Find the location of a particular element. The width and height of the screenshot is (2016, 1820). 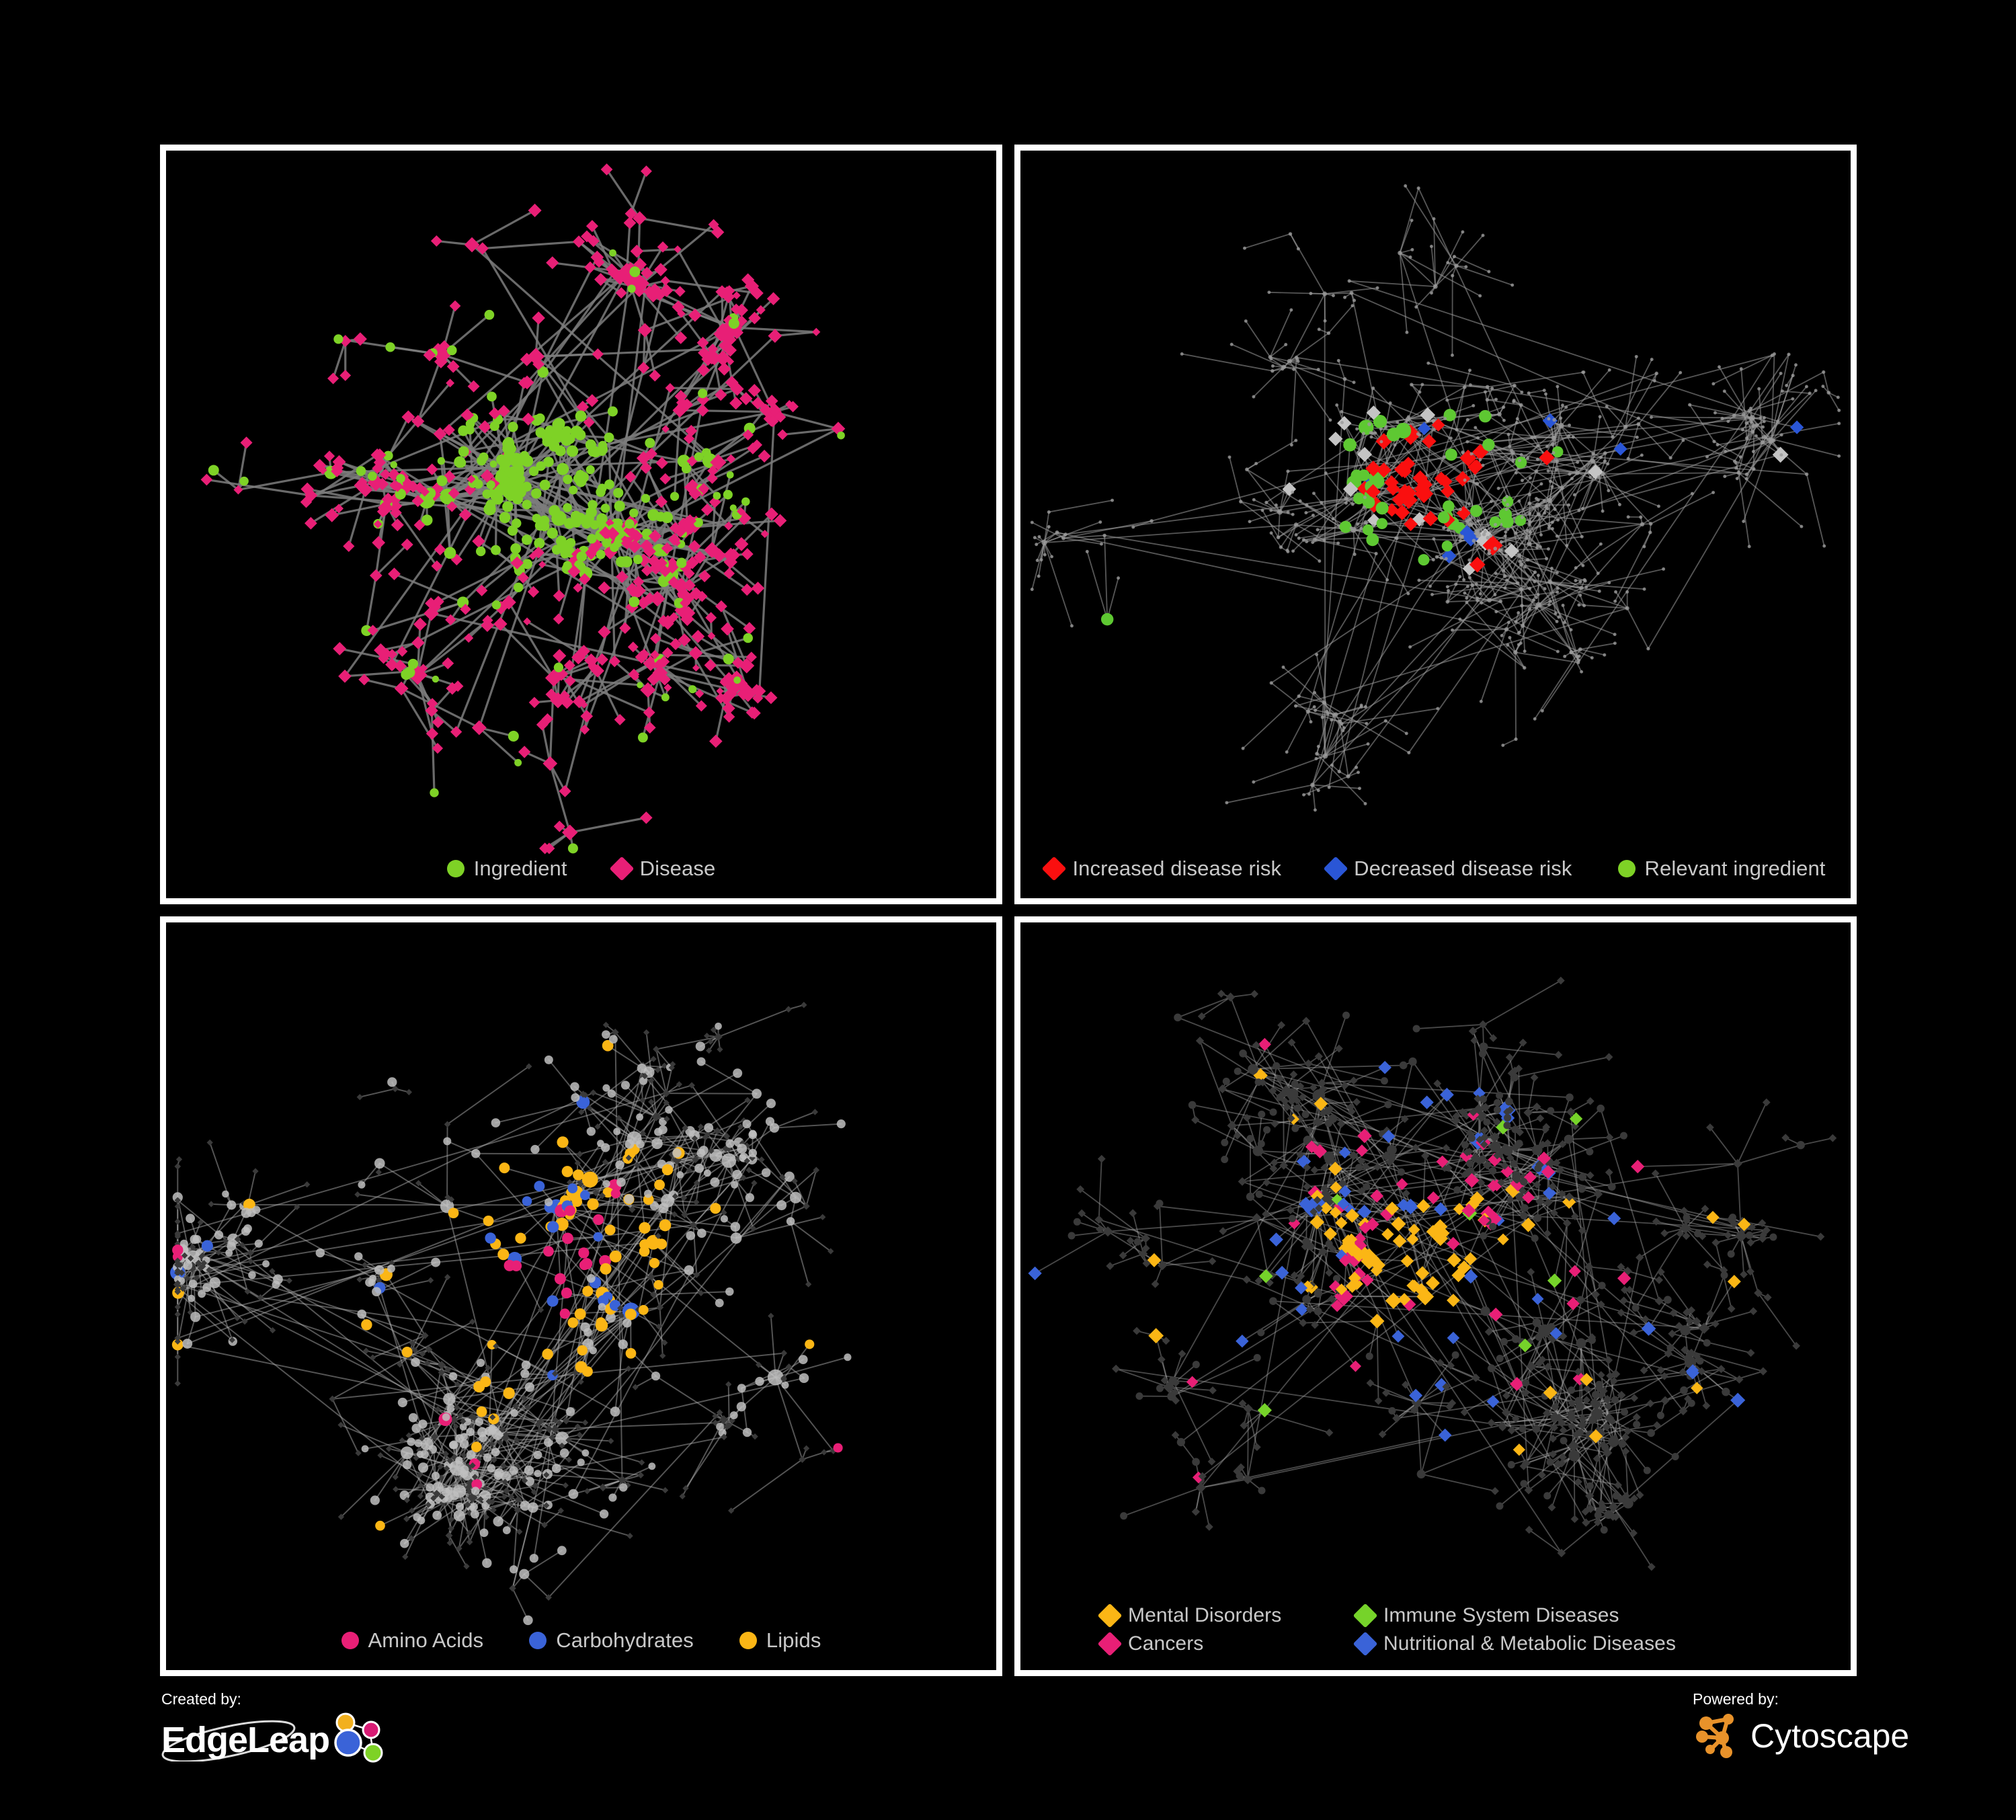

edgeleap-swoosh-icon is located at coordinates (228, 1741).